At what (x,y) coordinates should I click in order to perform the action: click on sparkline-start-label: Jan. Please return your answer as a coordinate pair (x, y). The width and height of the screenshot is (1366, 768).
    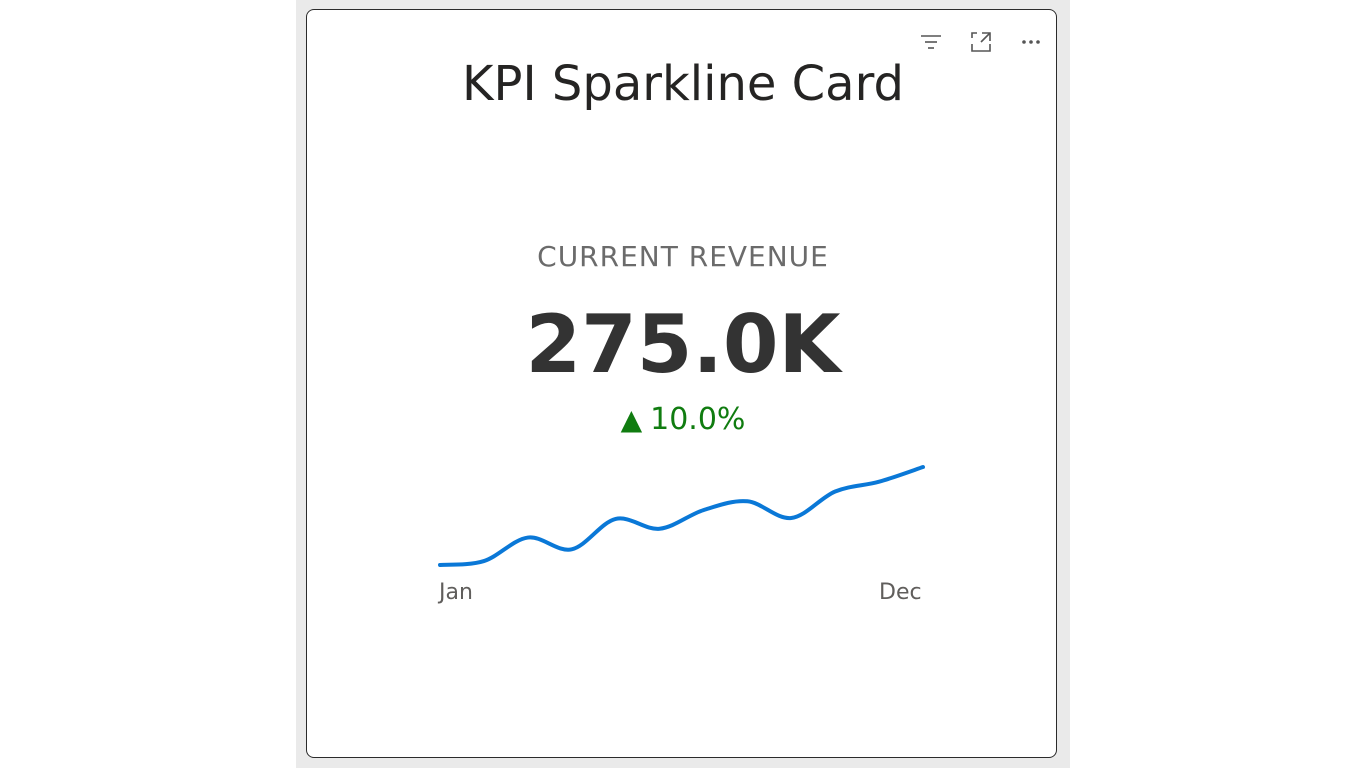
    Looking at the image, I should click on (456, 592).